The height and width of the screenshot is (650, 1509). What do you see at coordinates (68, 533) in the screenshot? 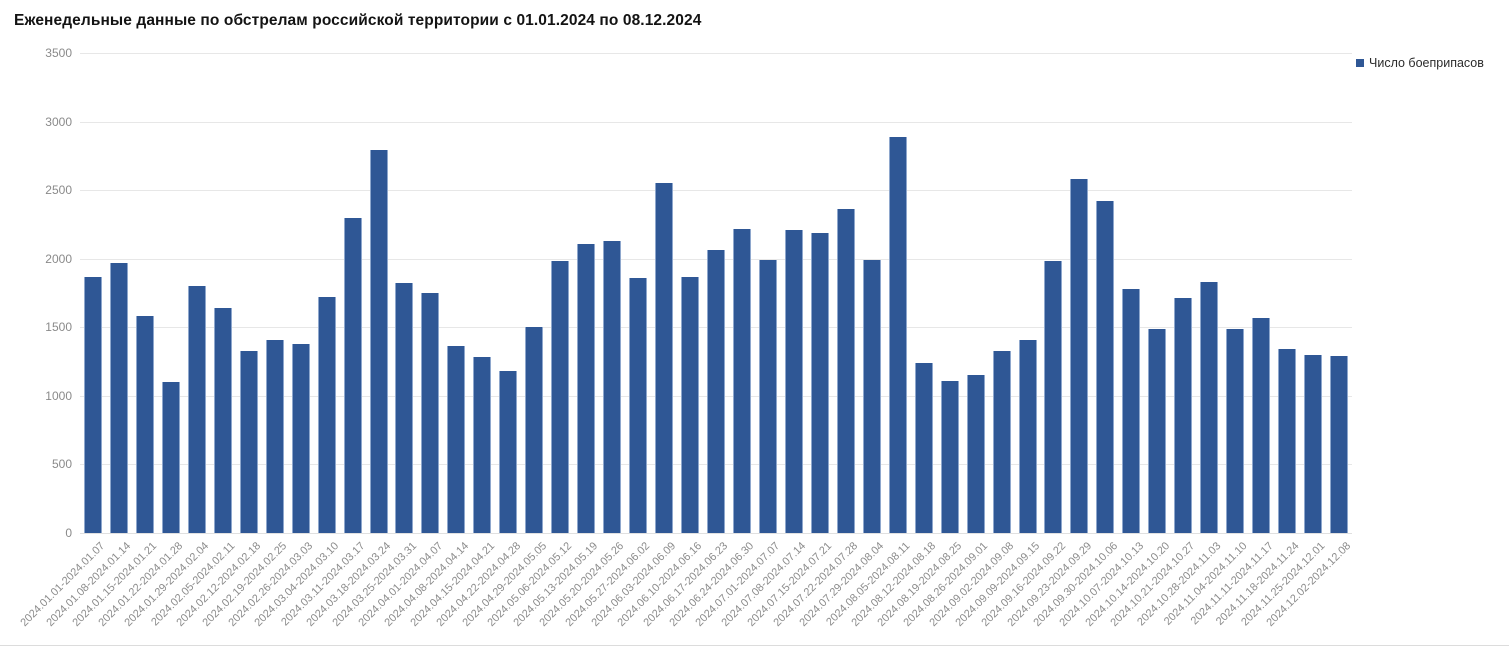
I see `y-axis-tick-label: 0` at bounding box center [68, 533].